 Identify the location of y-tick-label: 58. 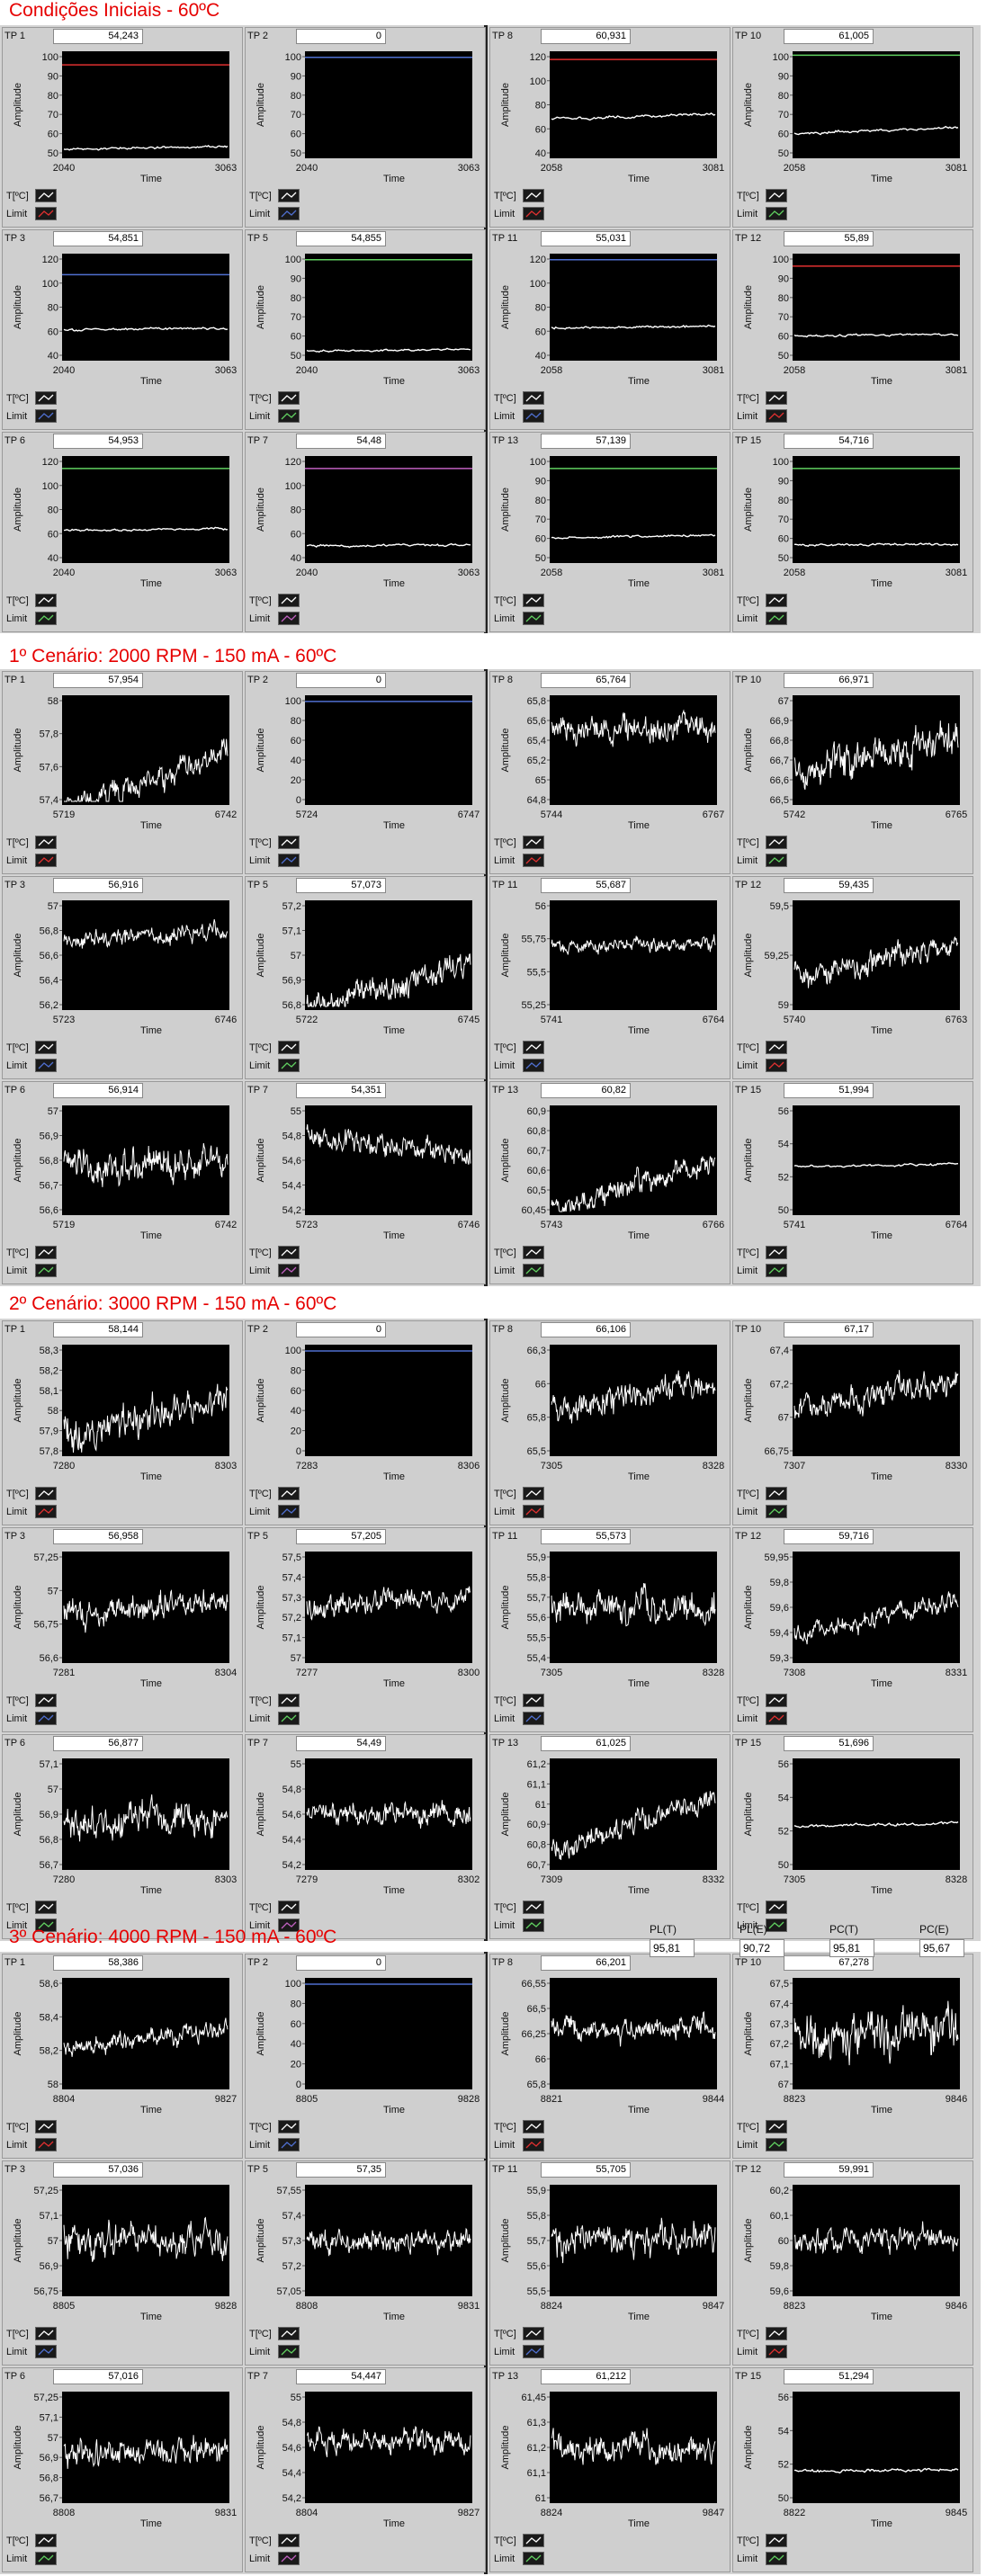
(53, 701).